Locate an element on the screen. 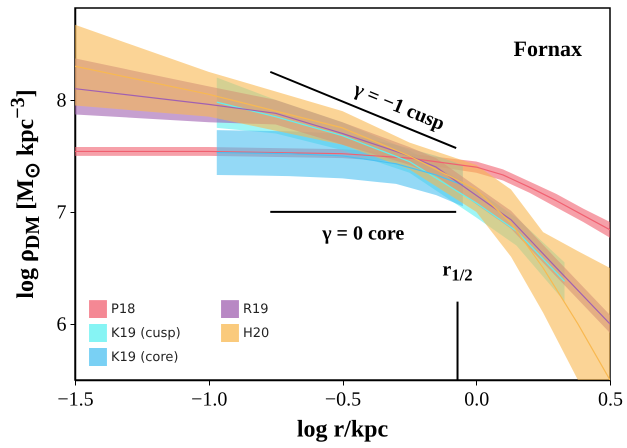 The width and height of the screenshot is (627, 448). y-tick-label: 7 is located at coordinates (61, 212).